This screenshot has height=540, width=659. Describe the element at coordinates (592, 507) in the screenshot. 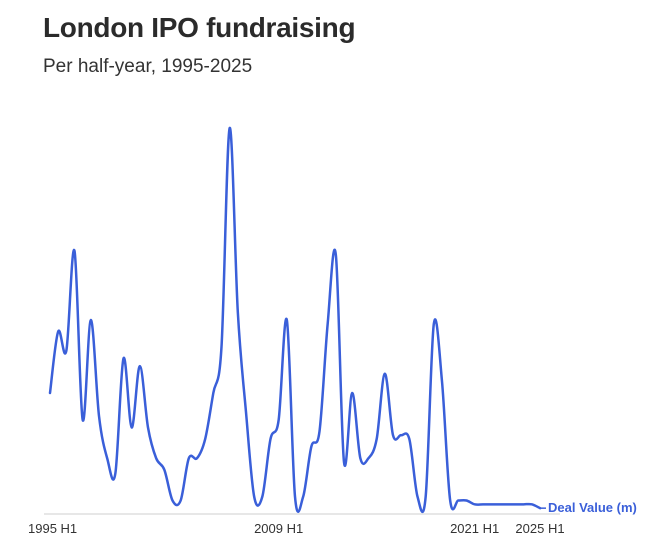

I see `series-label-deal-value: Deal Value (m)` at that location.